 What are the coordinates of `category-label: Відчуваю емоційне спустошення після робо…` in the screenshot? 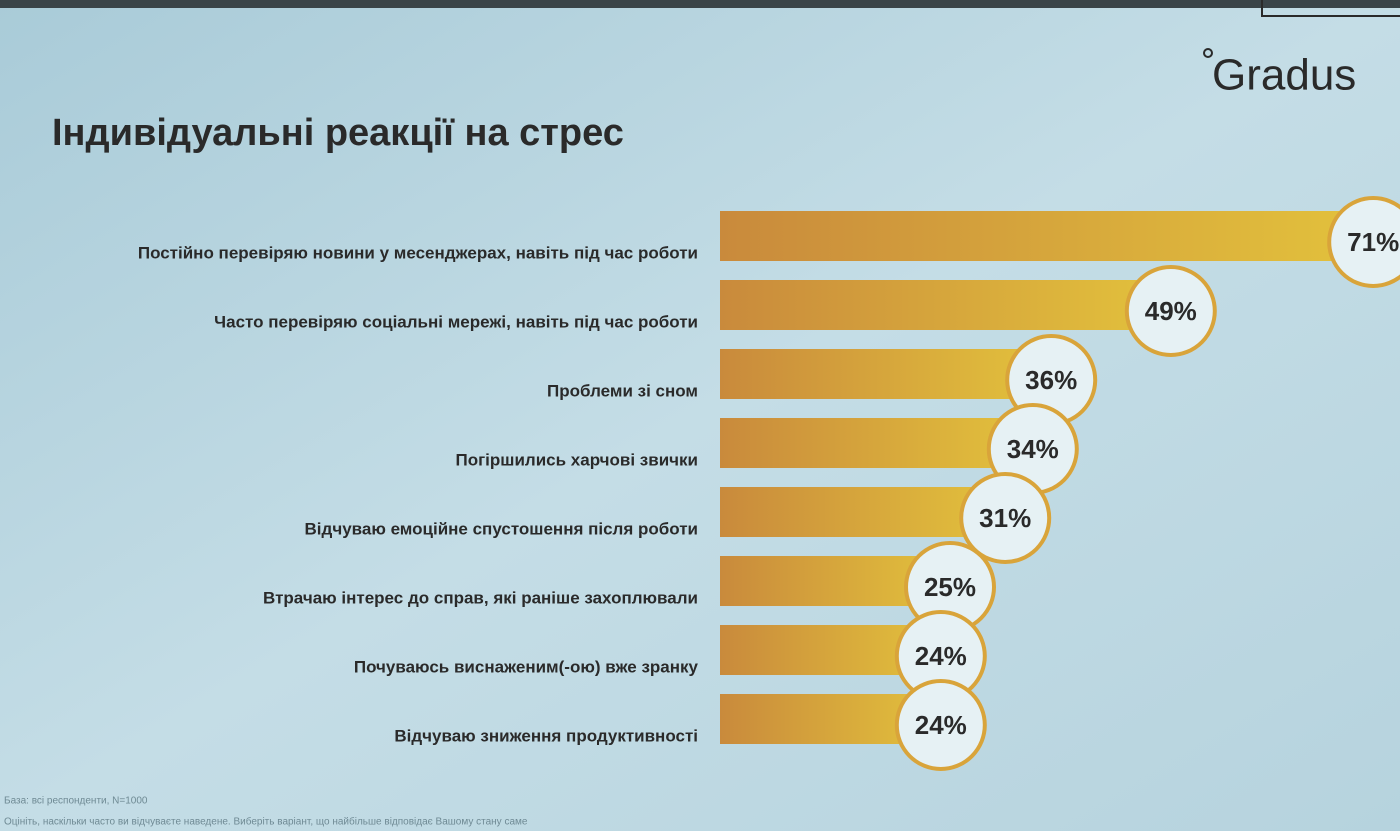 It's located at (501, 528).